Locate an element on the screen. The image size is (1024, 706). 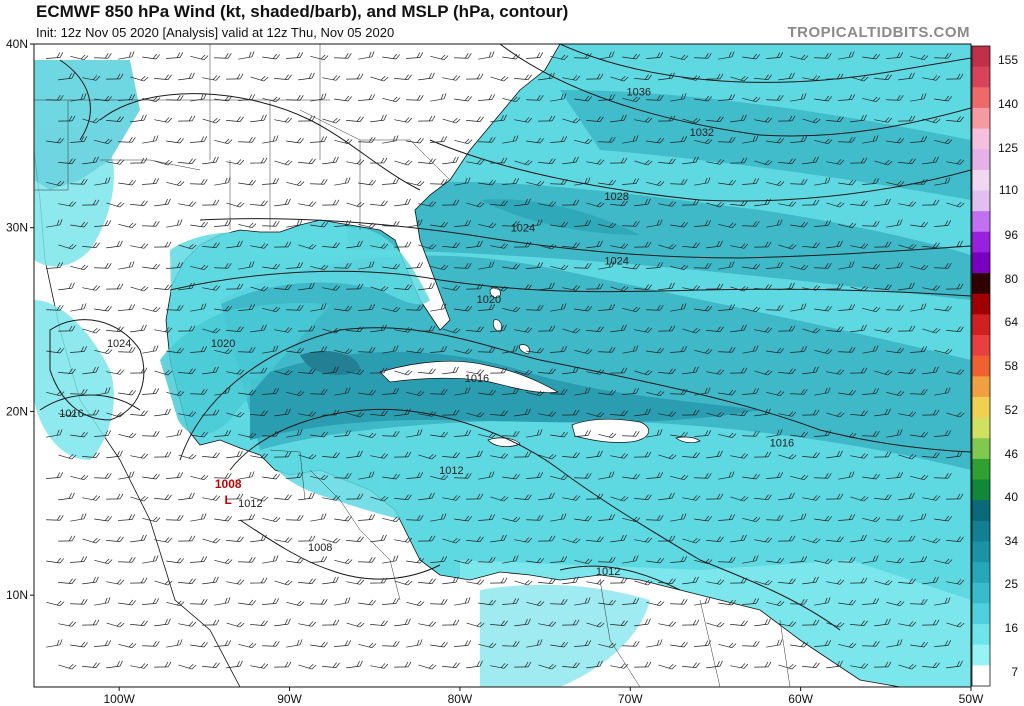
lon-tick-label: 60W is located at coordinates (800, 699).